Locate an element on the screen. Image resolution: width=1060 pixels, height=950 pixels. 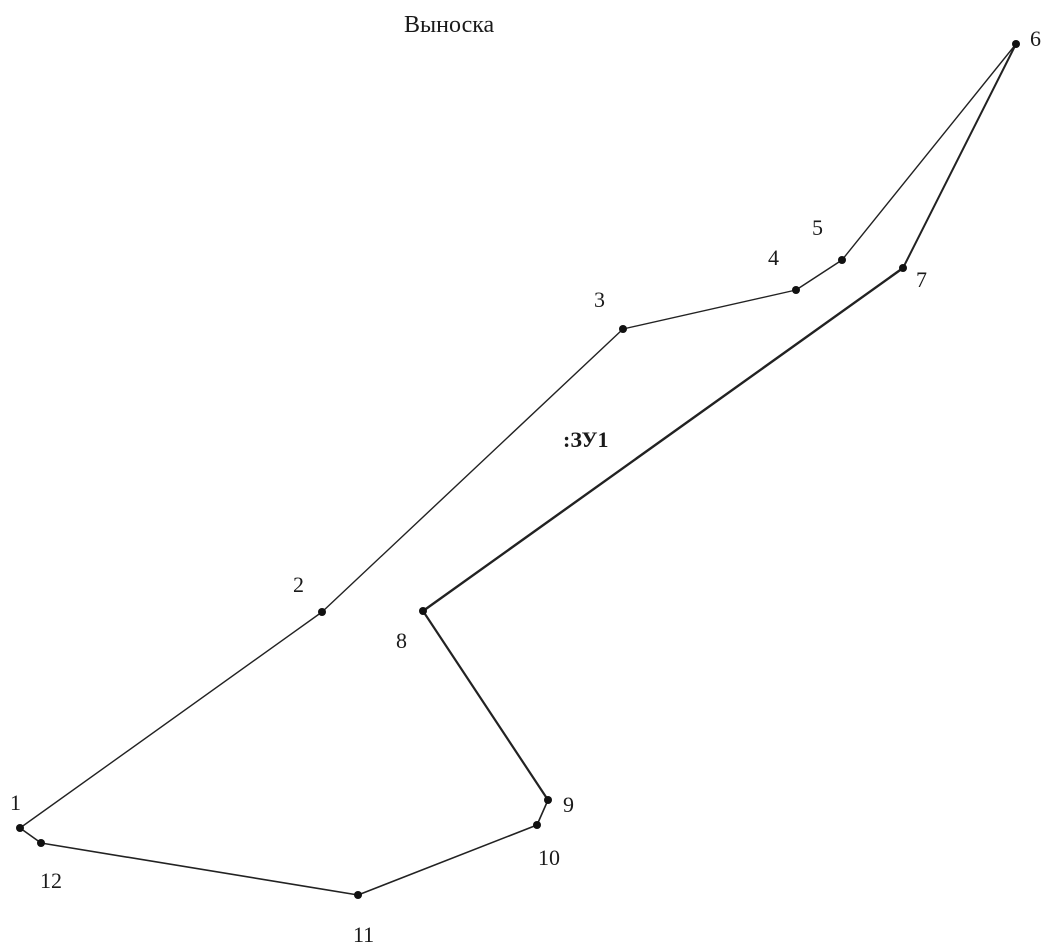
point-label-12: 12 is located at coordinates (51, 880).